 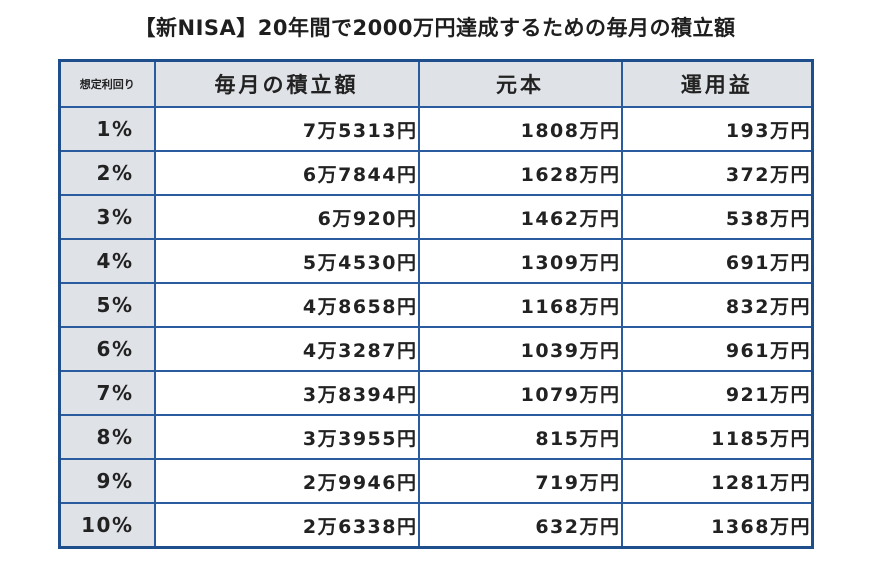 I want to click on gain-cell: 538万円, so click(x=717, y=217).